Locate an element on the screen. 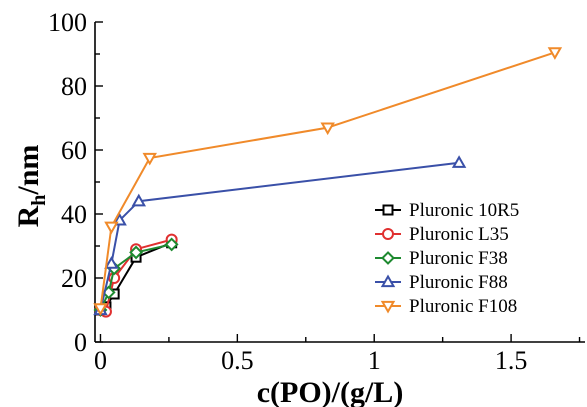 Image resolution: width=587 pixels, height=407 pixels. x-tick-label: 1.5 is located at coordinates (511, 360).